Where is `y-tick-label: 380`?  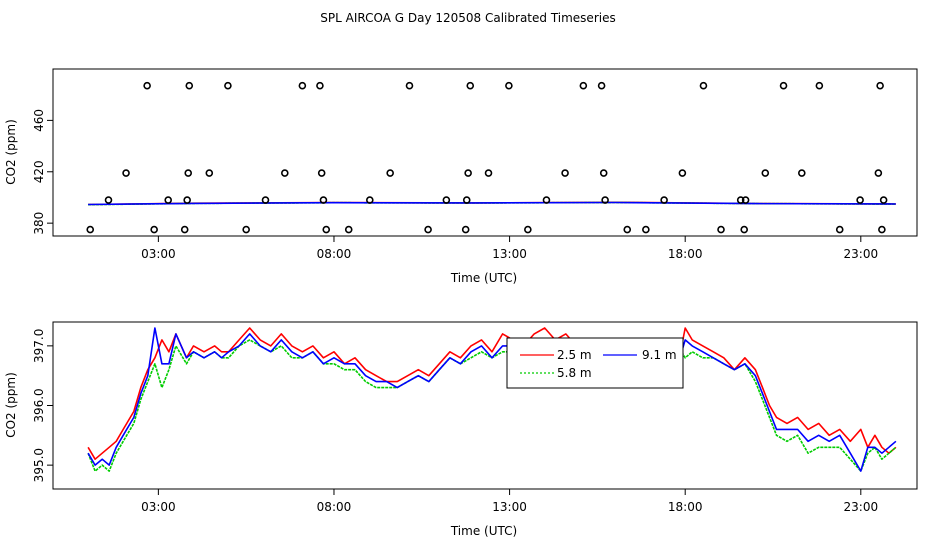
y-tick-label: 380 is located at coordinates (39, 223).